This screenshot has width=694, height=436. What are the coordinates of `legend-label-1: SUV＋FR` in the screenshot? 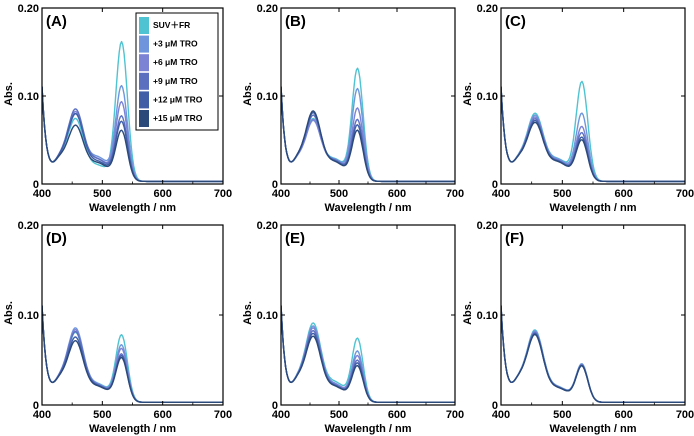 It's located at (171, 25).